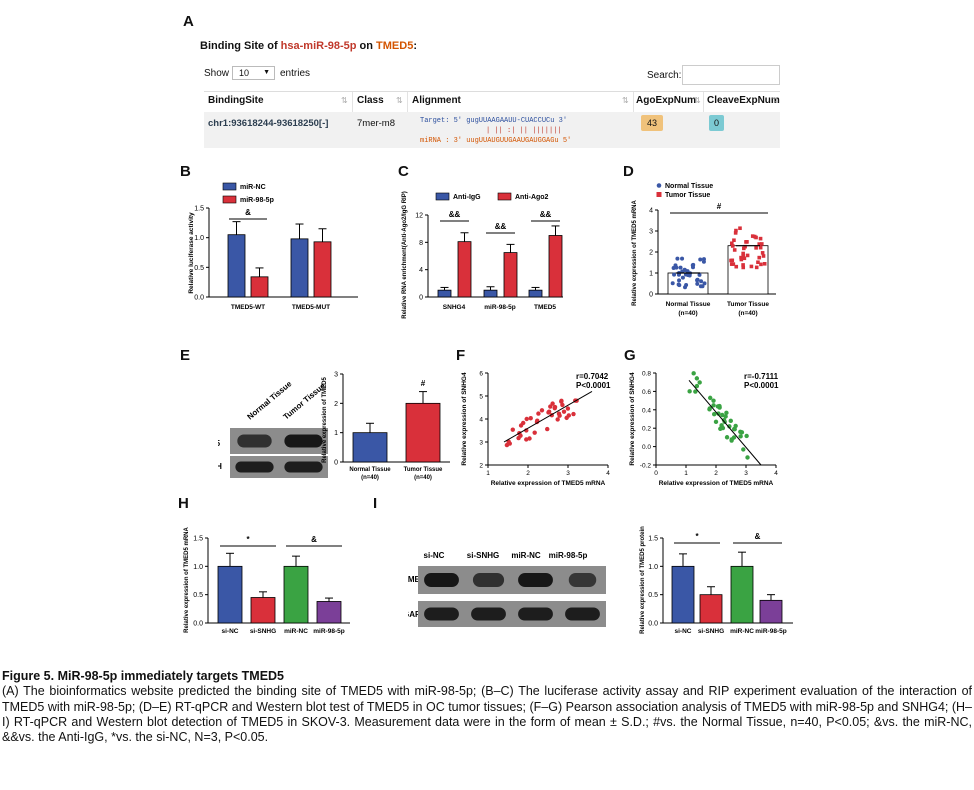 This screenshot has height=790, width=974. I want to click on x-tick-label: TMED5-WT, so click(248, 307).